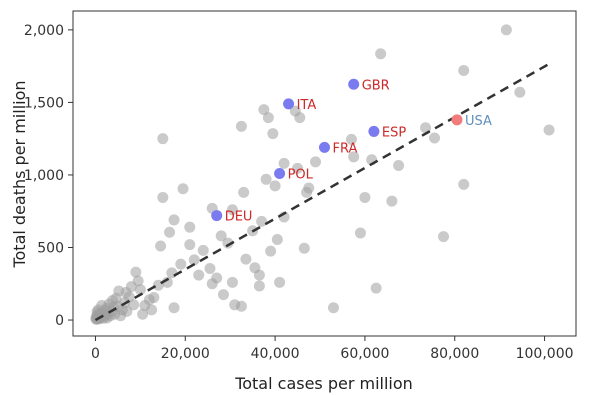  What do you see at coordinates (95, 354) in the screenshot?
I see `x-tick-label: 0` at bounding box center [95, 354].